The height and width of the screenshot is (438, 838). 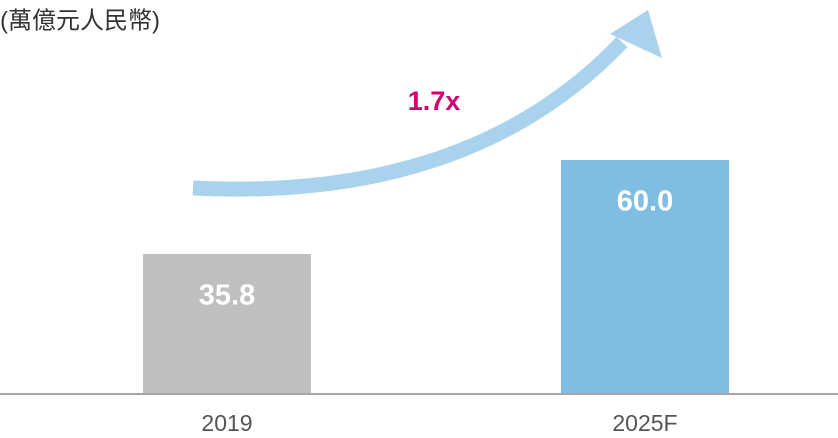 What do you see at coordinates (227, 296) in the screenshot?
I see `value-label: 35.8` at bounding box center [227, 296].